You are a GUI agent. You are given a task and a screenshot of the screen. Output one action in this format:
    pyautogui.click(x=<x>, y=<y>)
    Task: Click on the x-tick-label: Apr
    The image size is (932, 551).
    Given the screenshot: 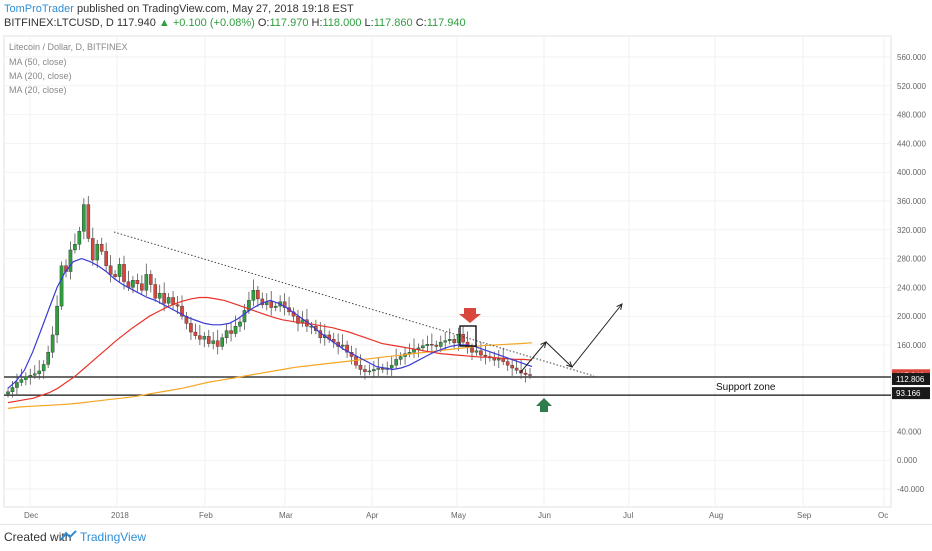 What is the action you would take?
    pyautogui.click(x=372, y=515)
    